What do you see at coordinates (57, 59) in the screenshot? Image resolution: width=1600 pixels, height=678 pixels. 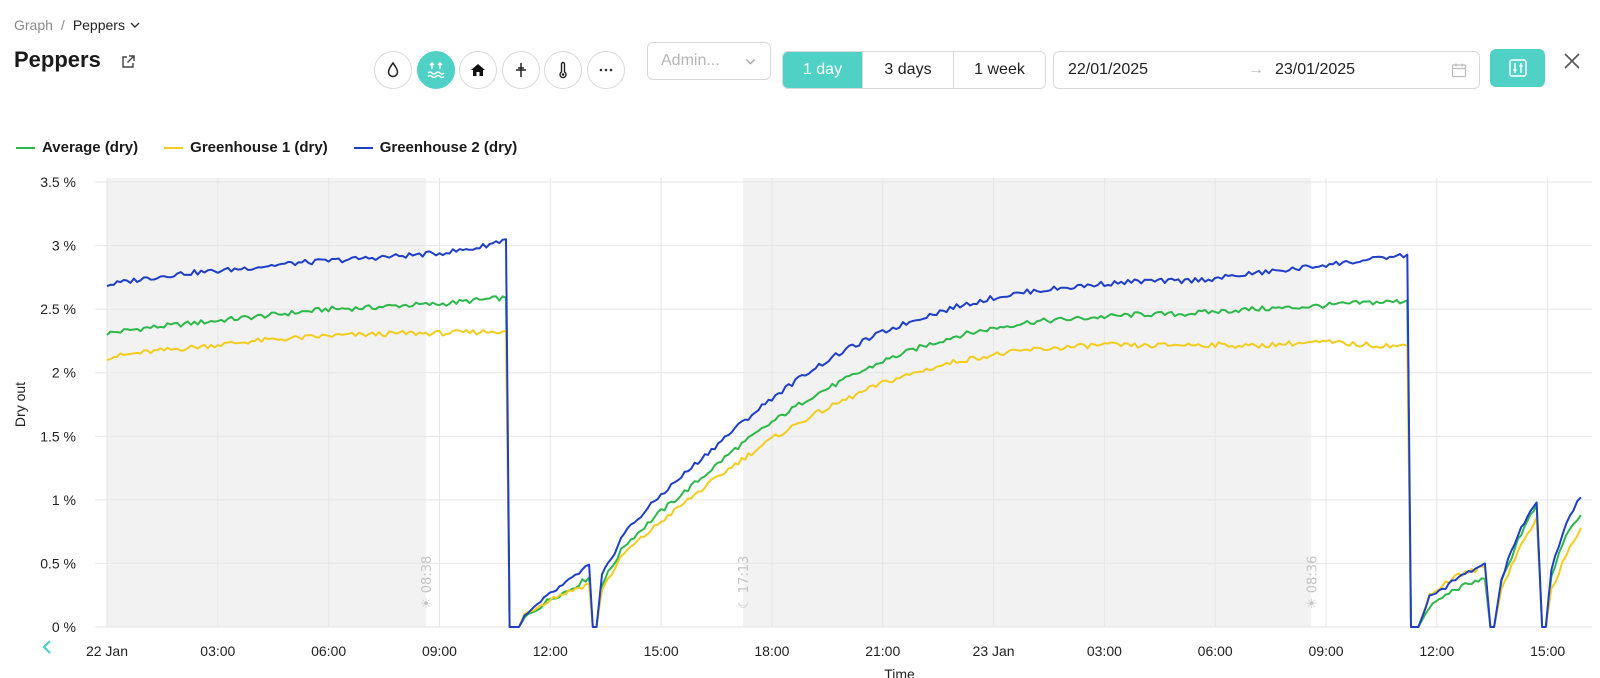 I see `page-title: Peppers` at bounding box center [57, 59].